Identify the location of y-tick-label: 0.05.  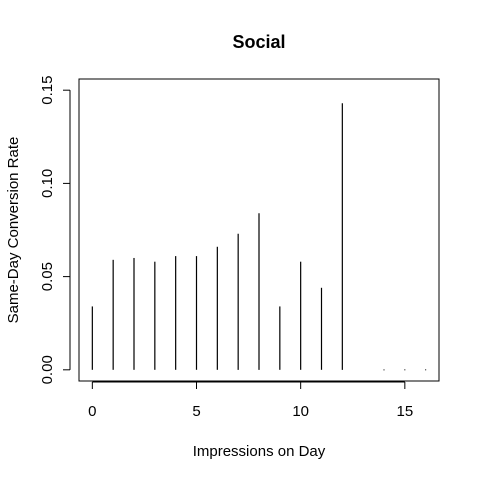
(47, 276).